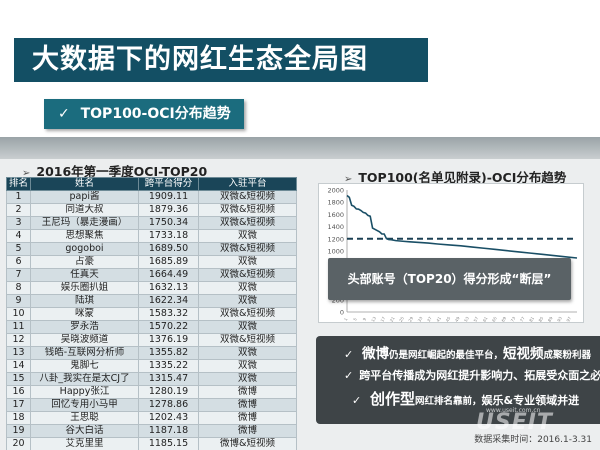  I want to click on name-cell: 吴晓波频道, so click(84, 340).